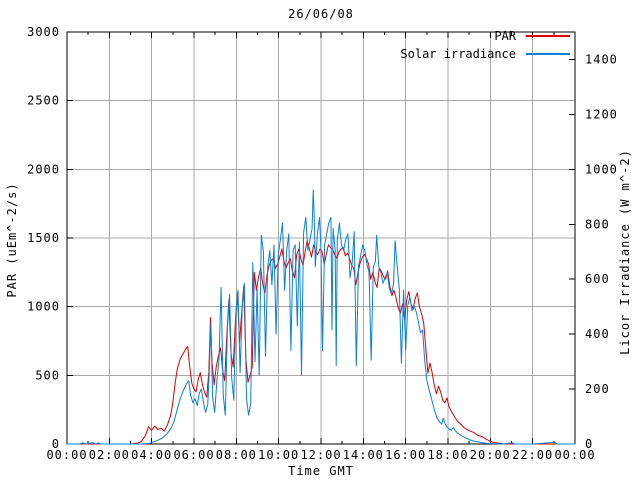 The image size is (640, 480). What do you see at coordinates (548, 35) in the screenshot?
I see `legend-line-sample-par` at bounding box center [548, 35].